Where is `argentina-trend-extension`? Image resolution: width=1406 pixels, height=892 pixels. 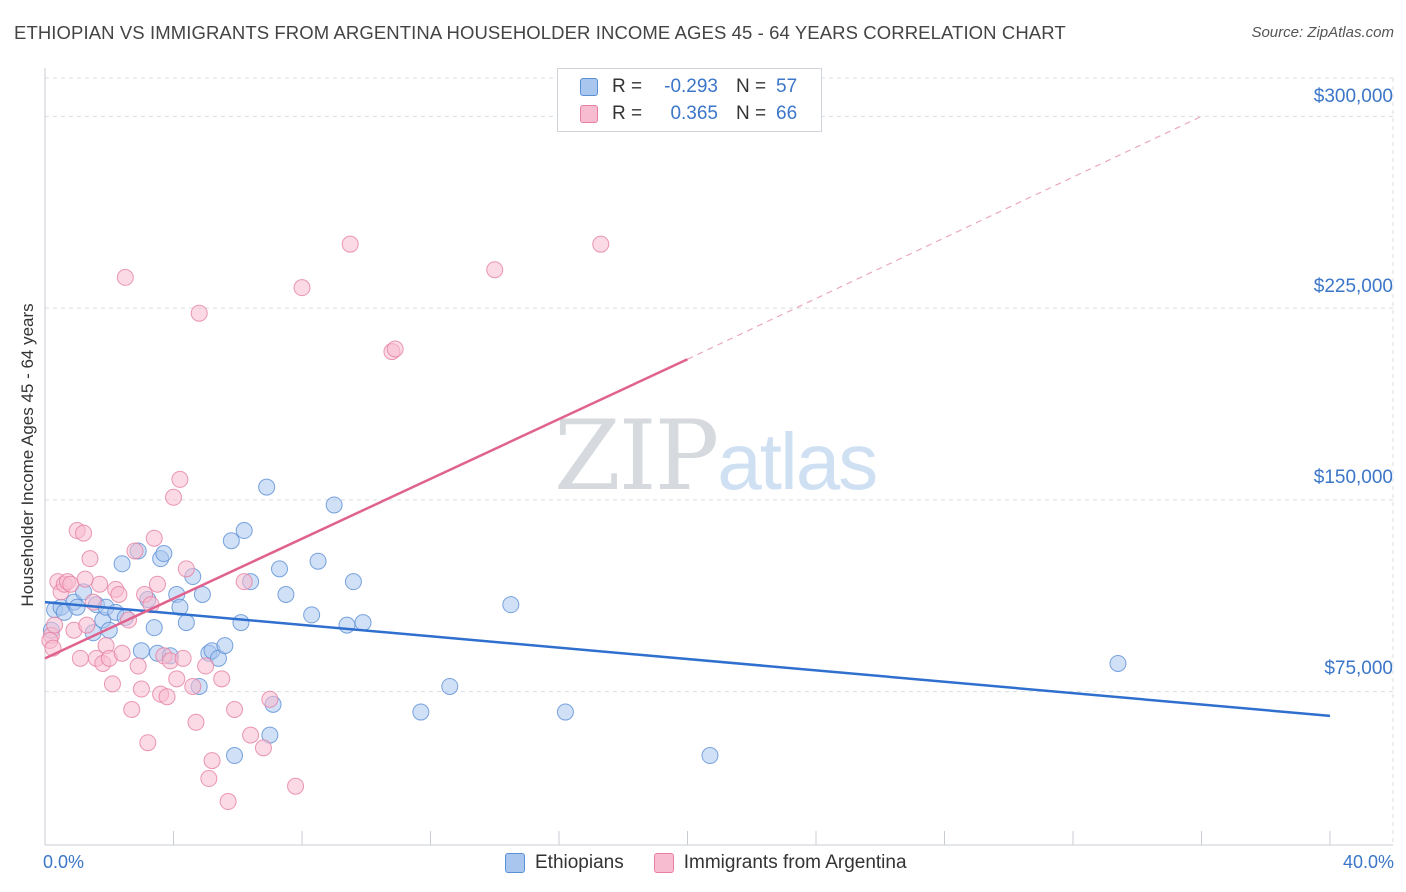
argentina-trend-extension is located at coordinates (944, 237).